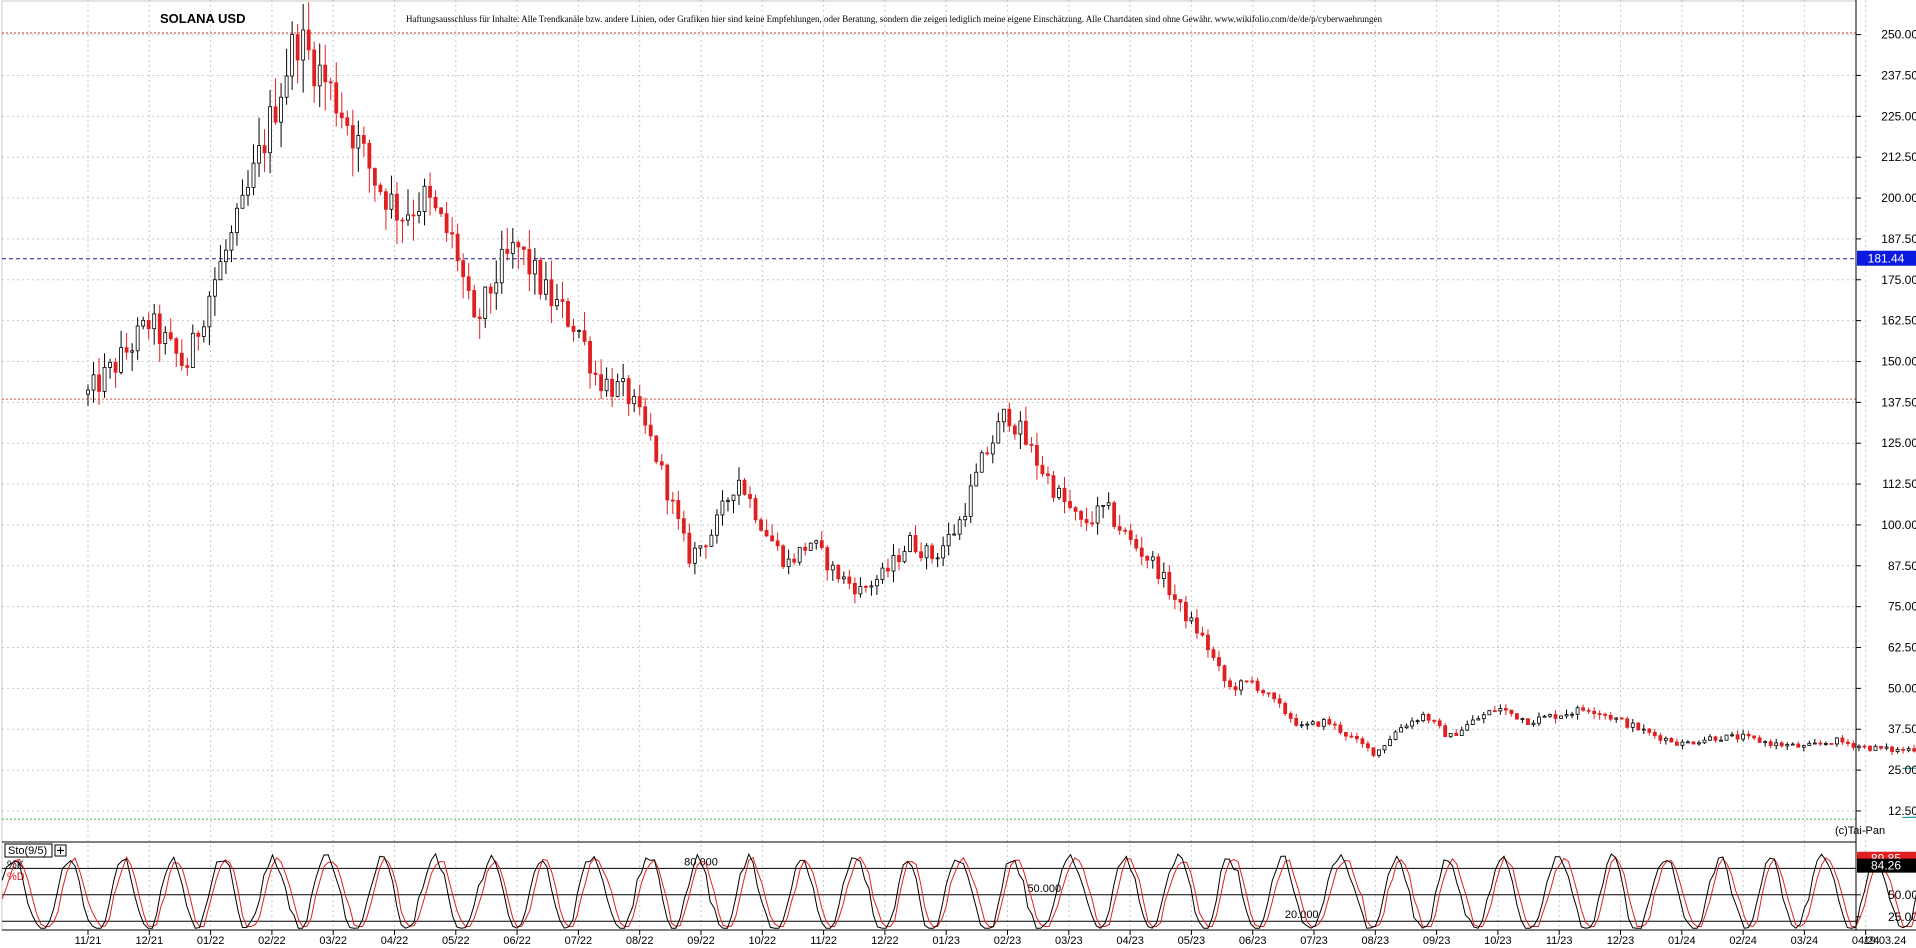 The image size is (1916, 948). Describe the element at coordinates (1192, 941) in the screenshot. I see `x-tick-label: 05/23` at that location.